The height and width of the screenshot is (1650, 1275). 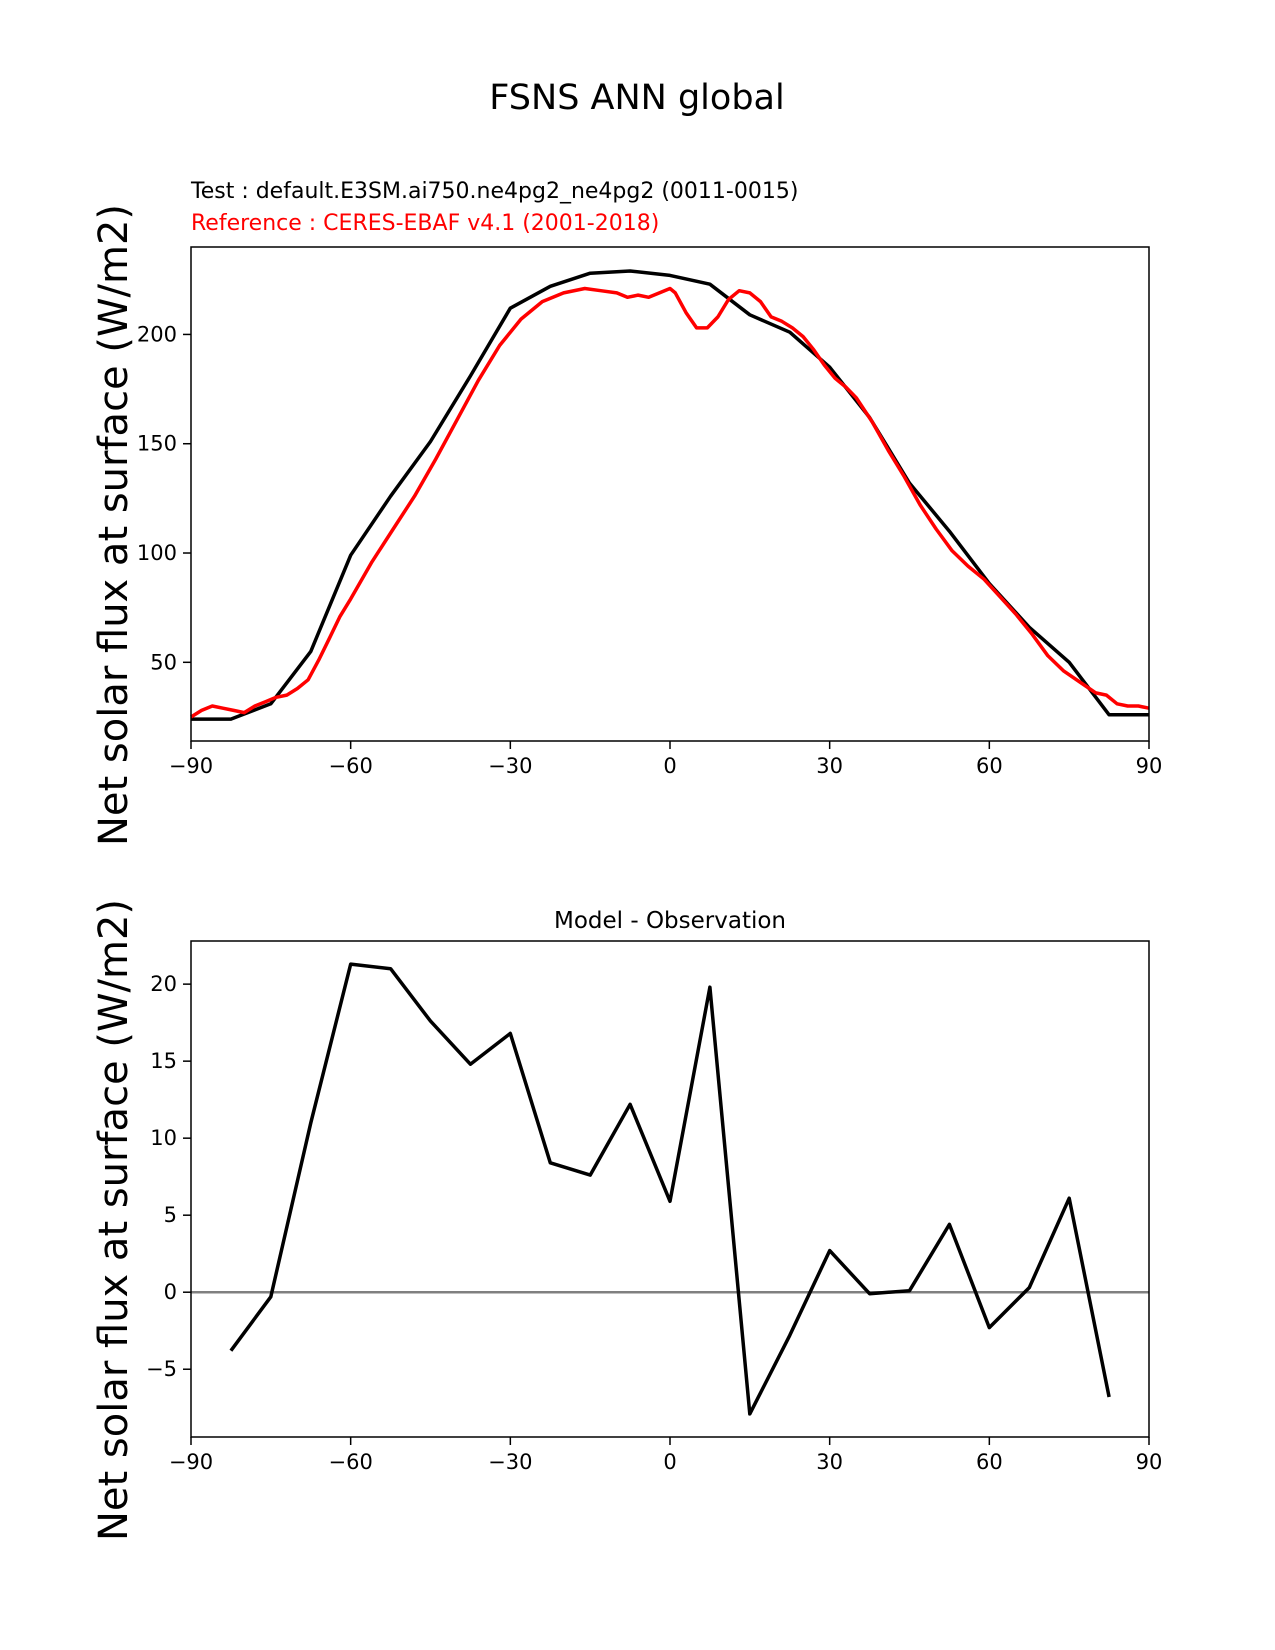 I want to click on bottom-x-tick-label: 0, so click(x=669, y=1462).